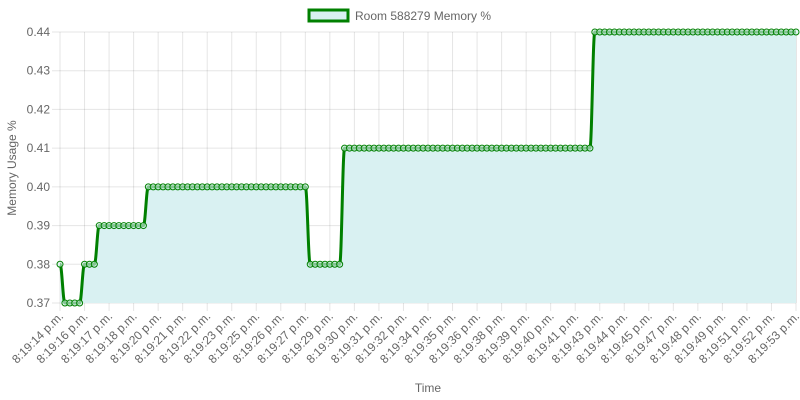  I want to click on legend-swatch, so click(328, 15).